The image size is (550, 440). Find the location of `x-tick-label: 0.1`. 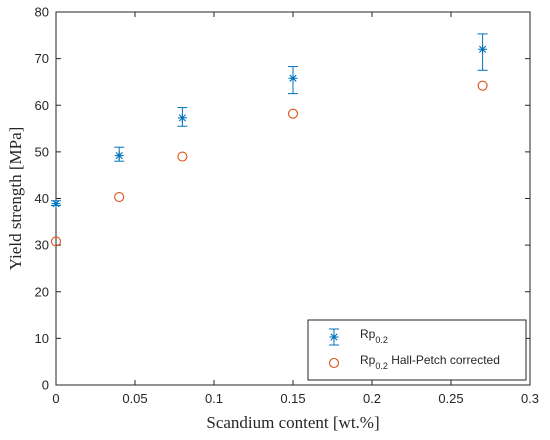

x-tick-label: 0.1 is located at coordinates (214, 398).